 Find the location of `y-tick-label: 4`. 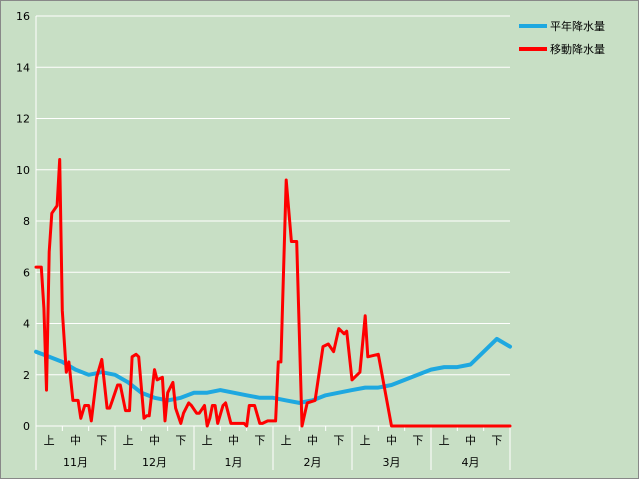

y-tick-label: 4 is located at coordinates (26, 324).